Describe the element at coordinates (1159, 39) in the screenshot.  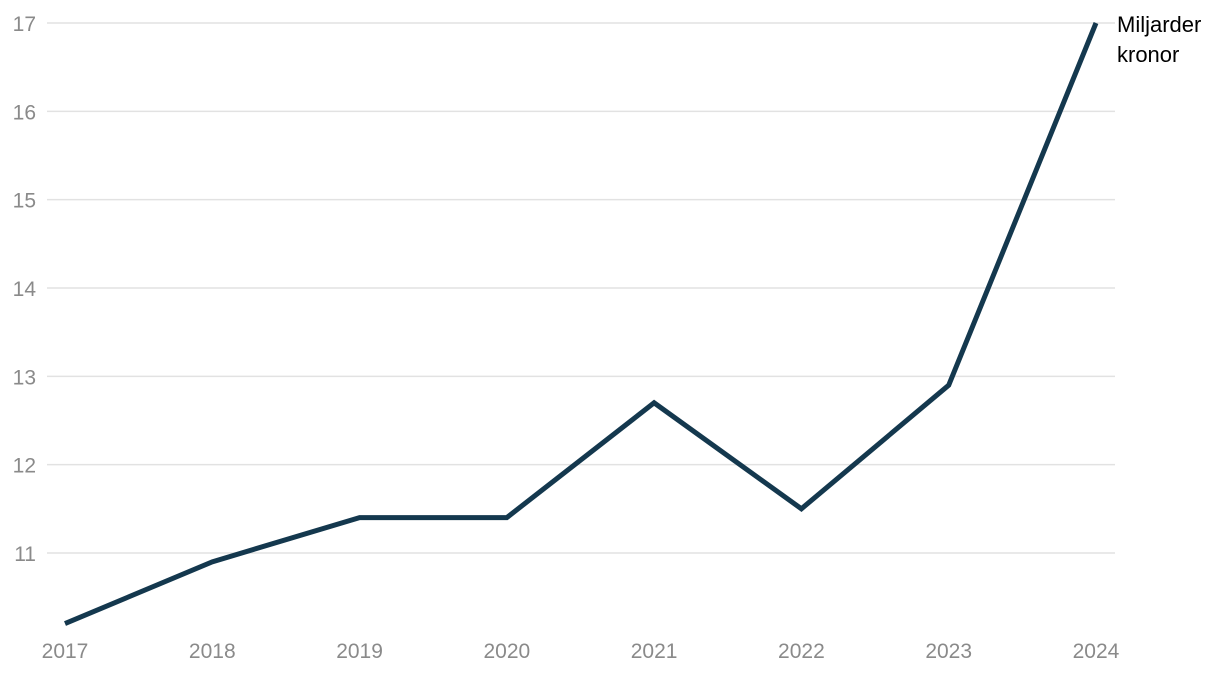
I see `unit-annotation: Miljarder kronor` at that location.